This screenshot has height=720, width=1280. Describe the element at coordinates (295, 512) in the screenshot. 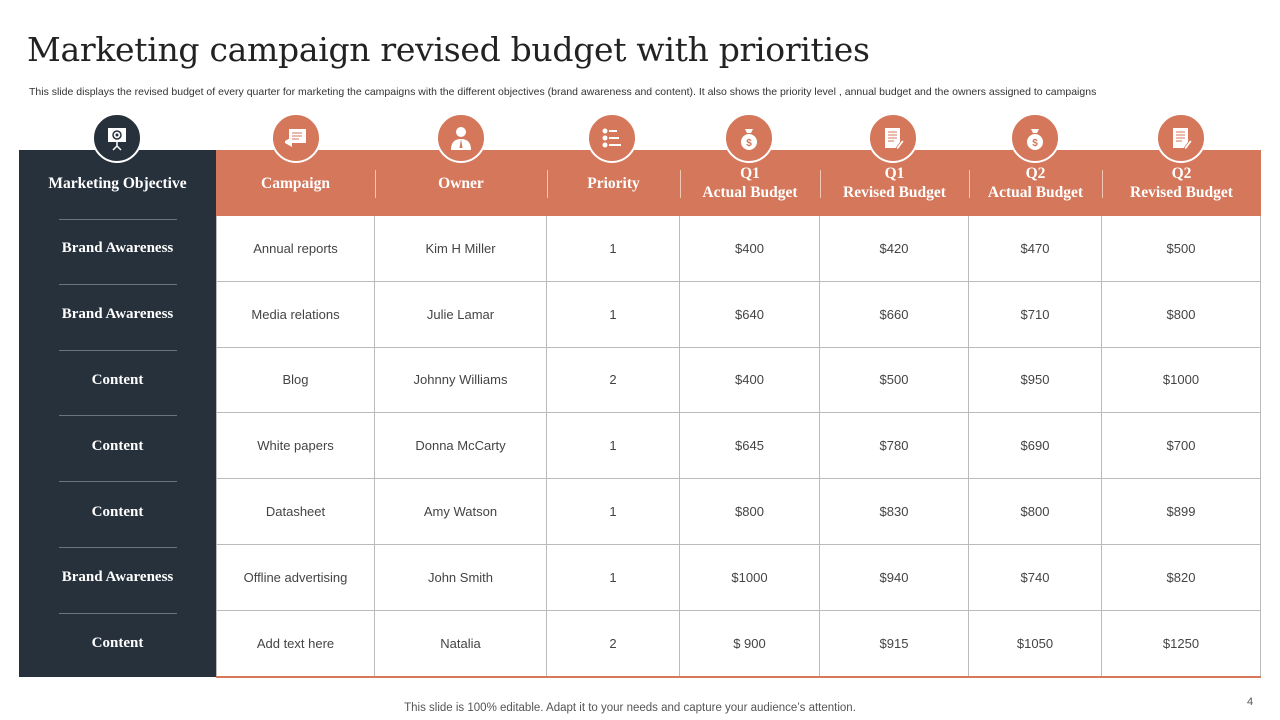

I see `table-cell: Datasheet` at that location.